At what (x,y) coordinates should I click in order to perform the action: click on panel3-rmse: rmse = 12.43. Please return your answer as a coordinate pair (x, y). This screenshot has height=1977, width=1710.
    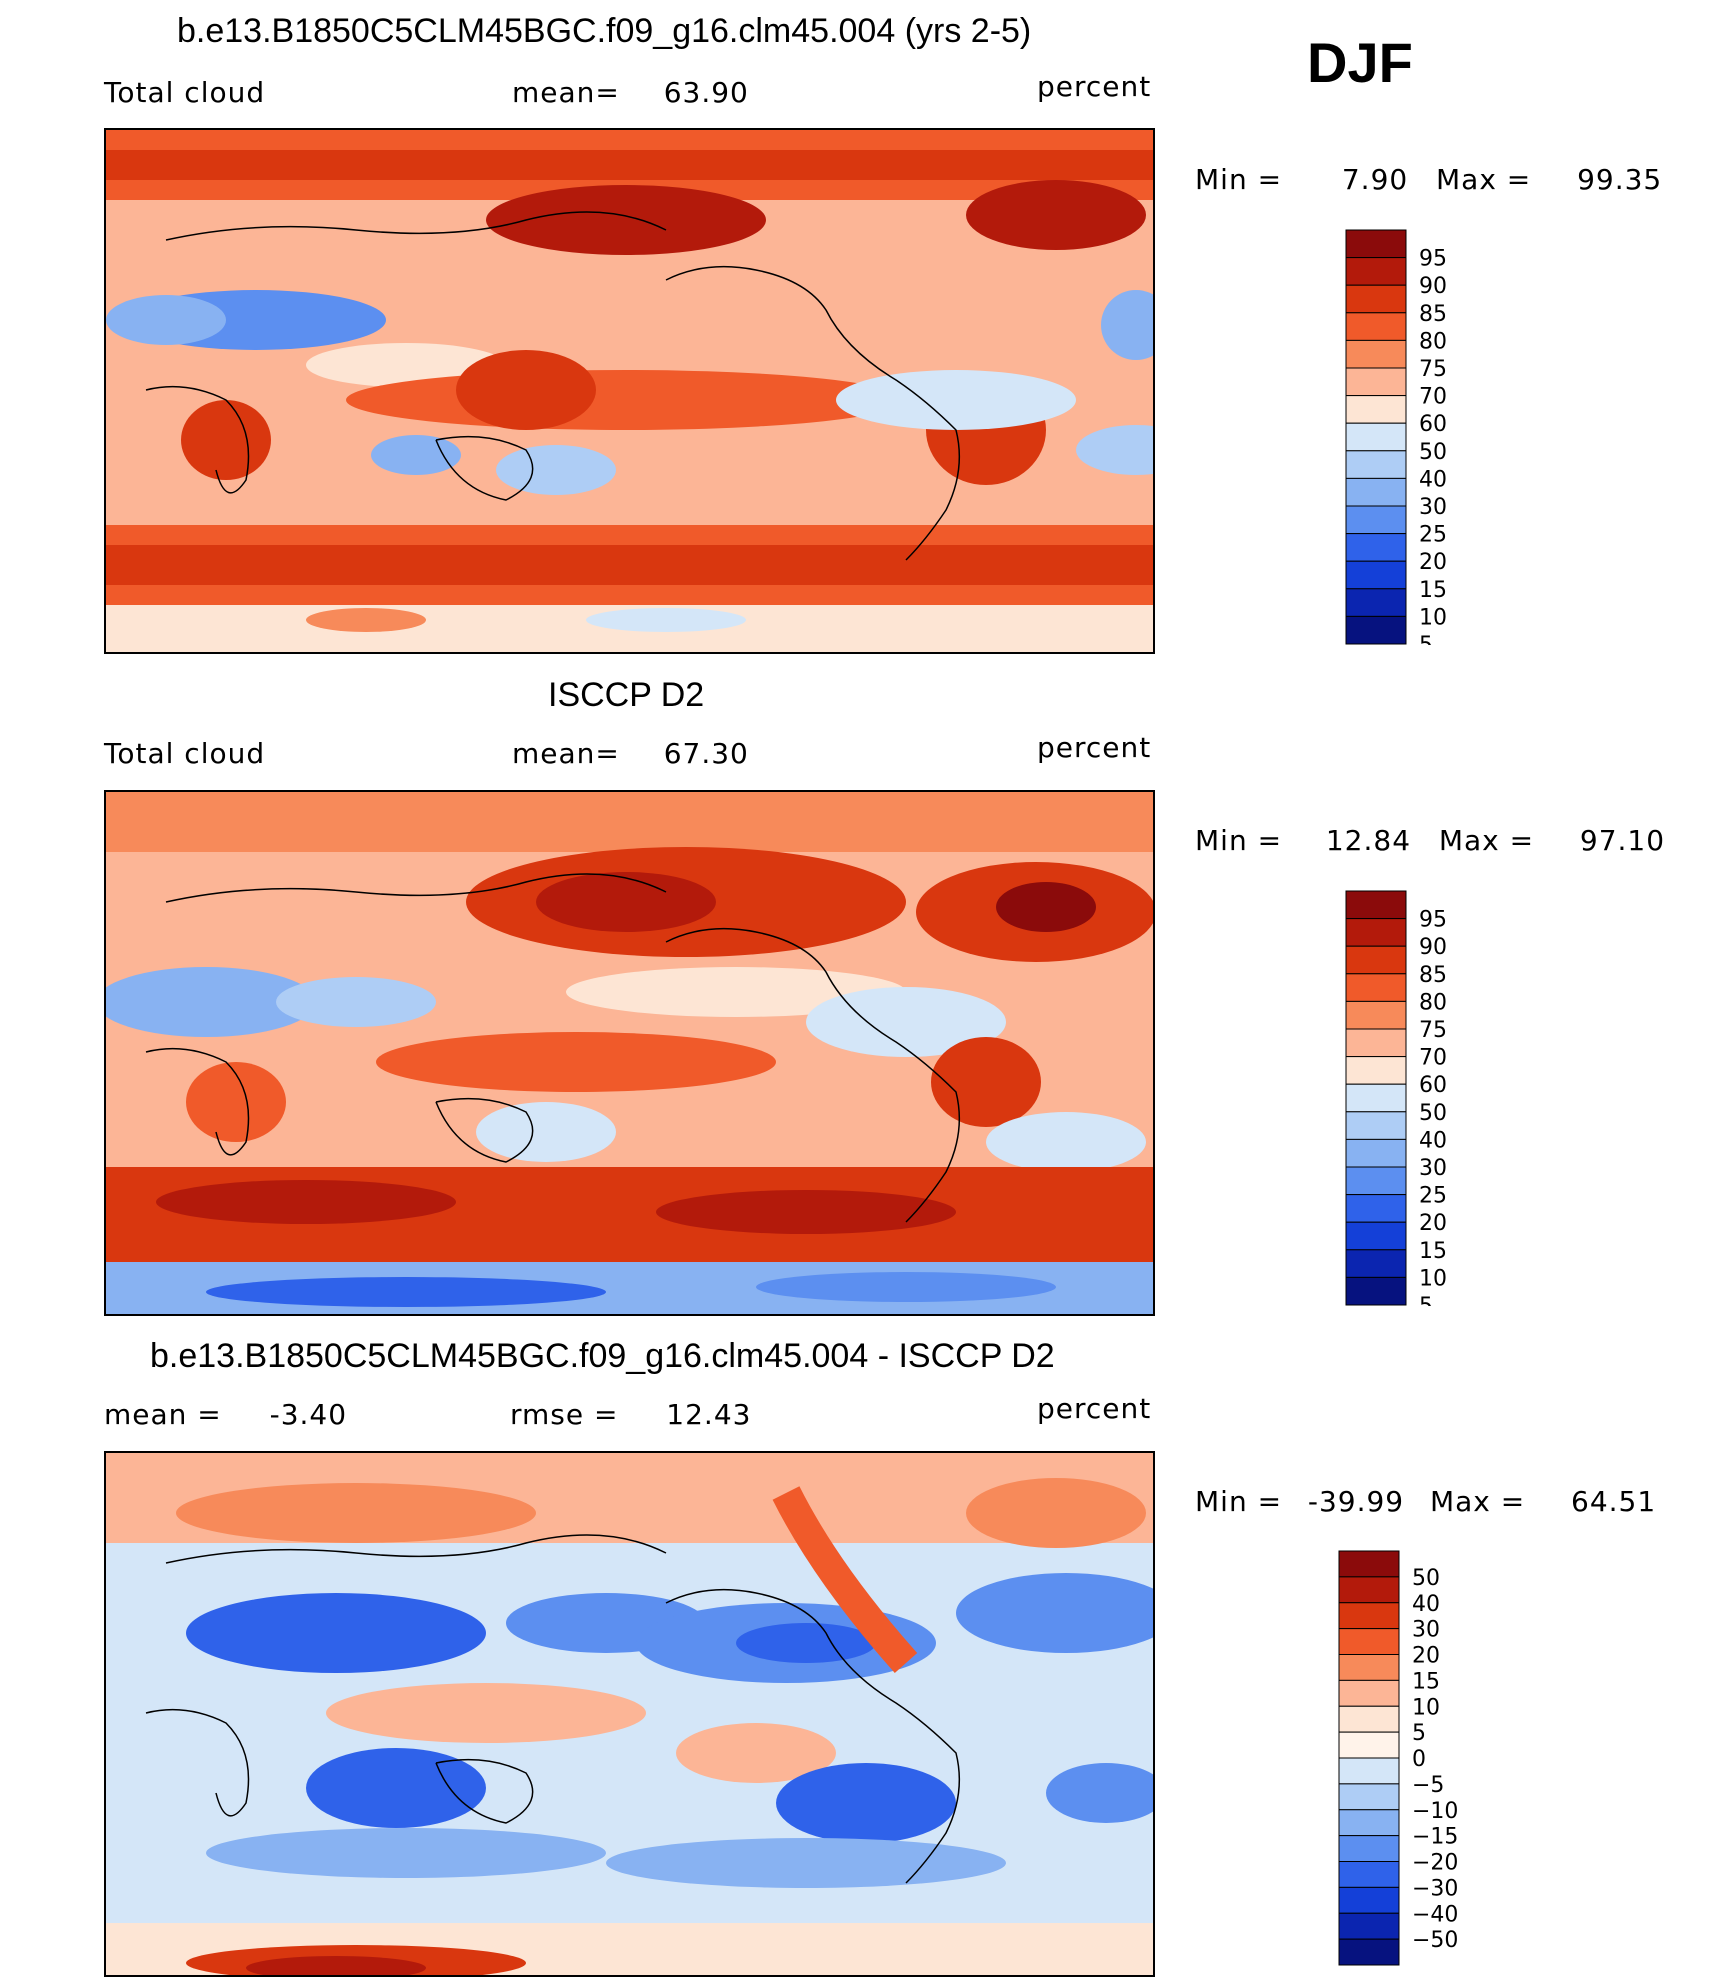
    Looking at the image, I should click on (630, 1414).